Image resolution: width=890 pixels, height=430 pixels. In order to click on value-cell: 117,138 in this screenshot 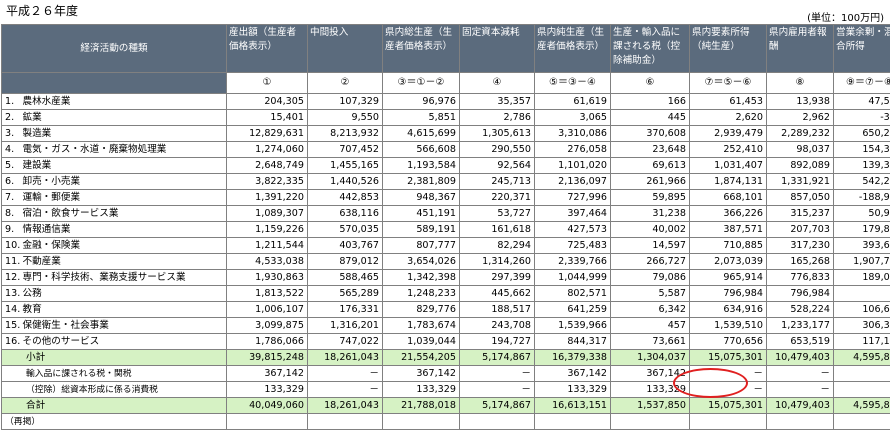, I will do `click(862, 342)`.